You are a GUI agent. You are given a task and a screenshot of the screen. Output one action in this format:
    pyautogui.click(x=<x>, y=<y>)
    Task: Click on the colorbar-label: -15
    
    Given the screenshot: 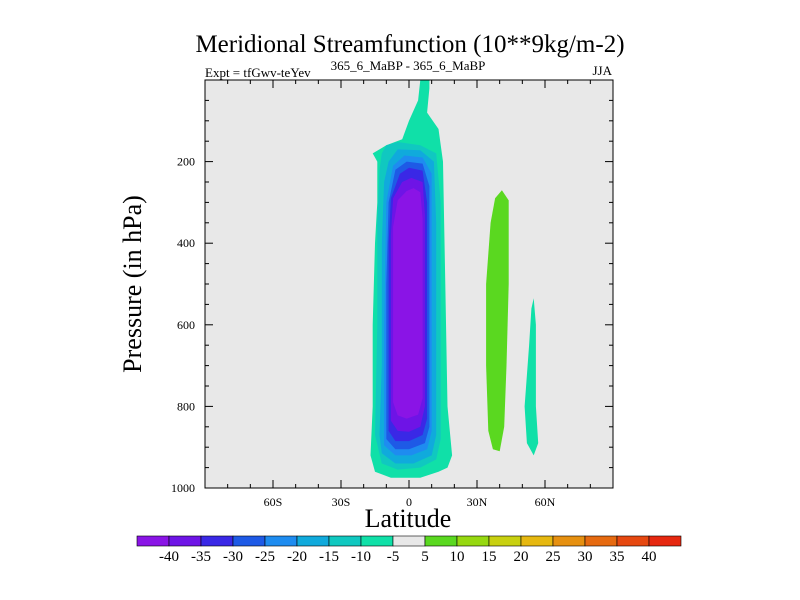 What is the action you would take?
    pyautogui.click(x=329, y=557)
    